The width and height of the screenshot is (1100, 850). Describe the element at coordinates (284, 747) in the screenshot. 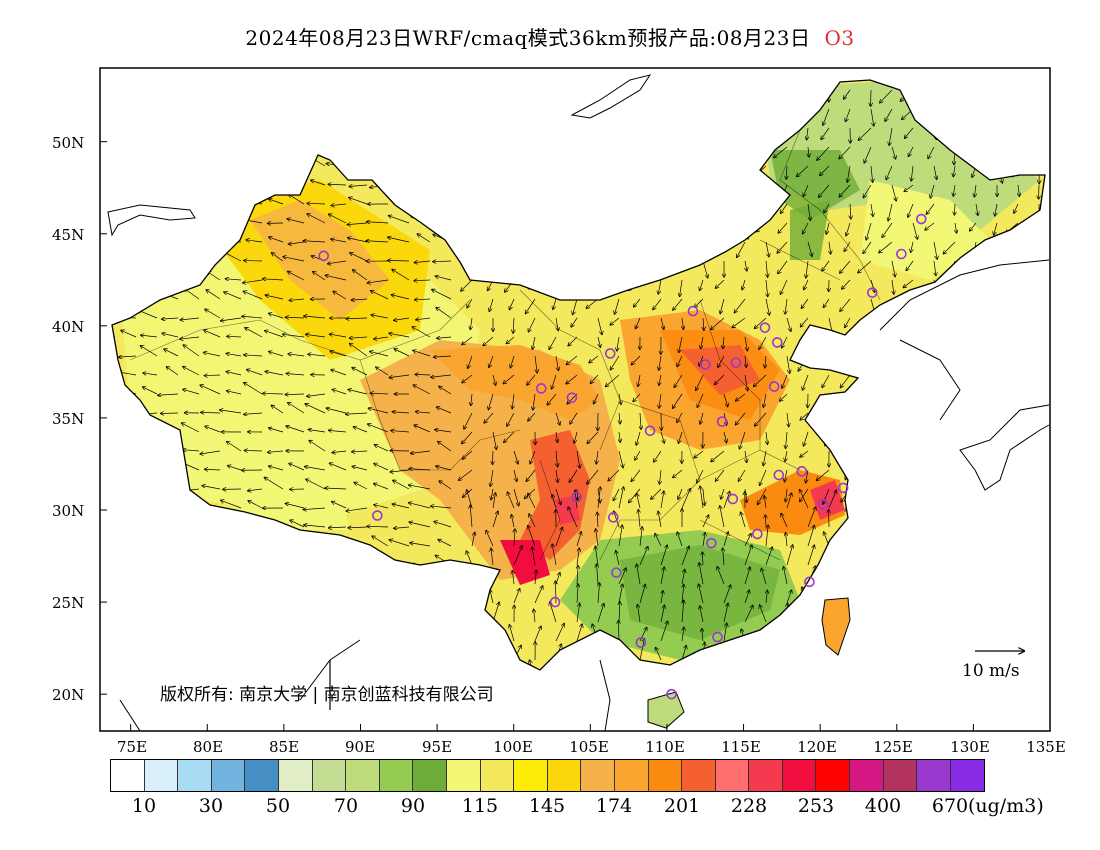

I see `lon-label: 85E` at that location.